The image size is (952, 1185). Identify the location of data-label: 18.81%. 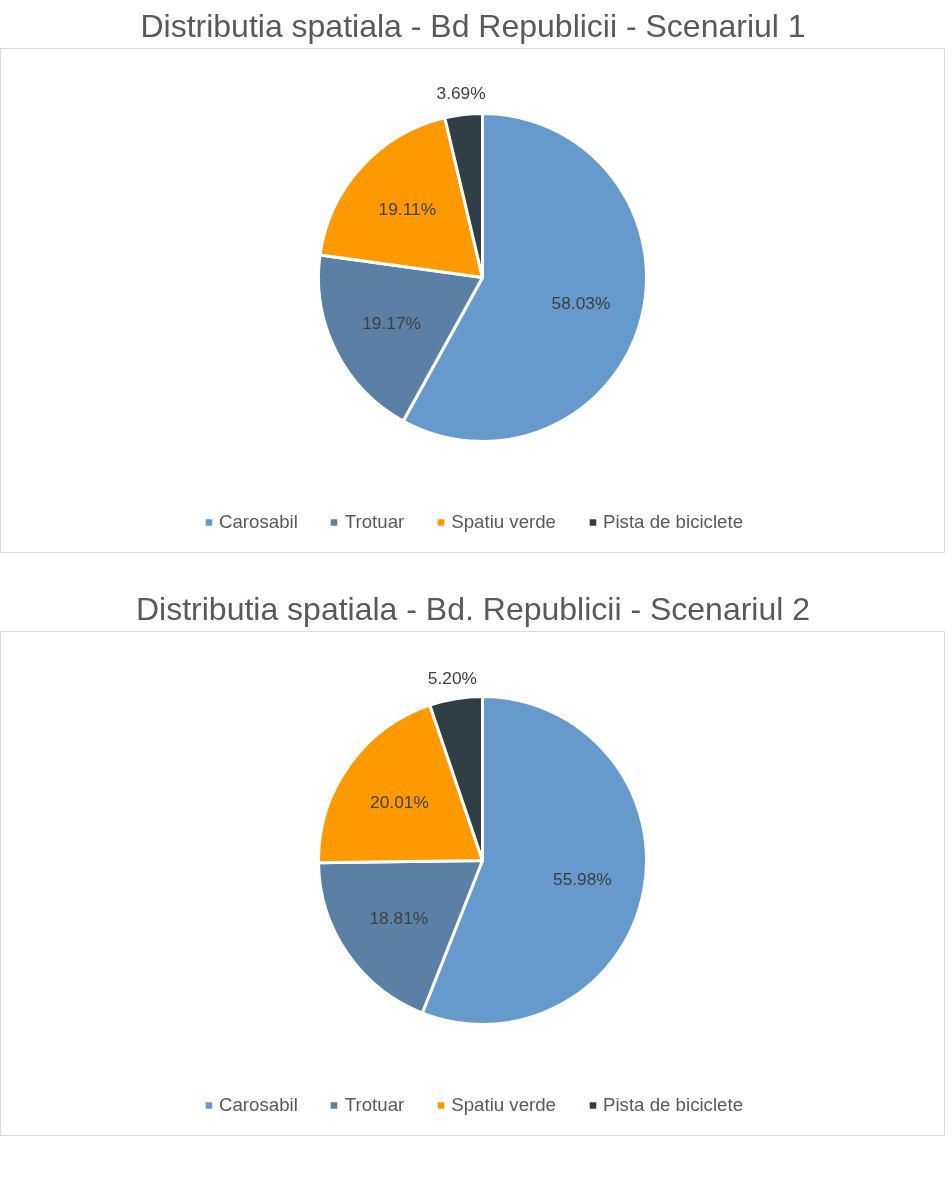
(399, 918).